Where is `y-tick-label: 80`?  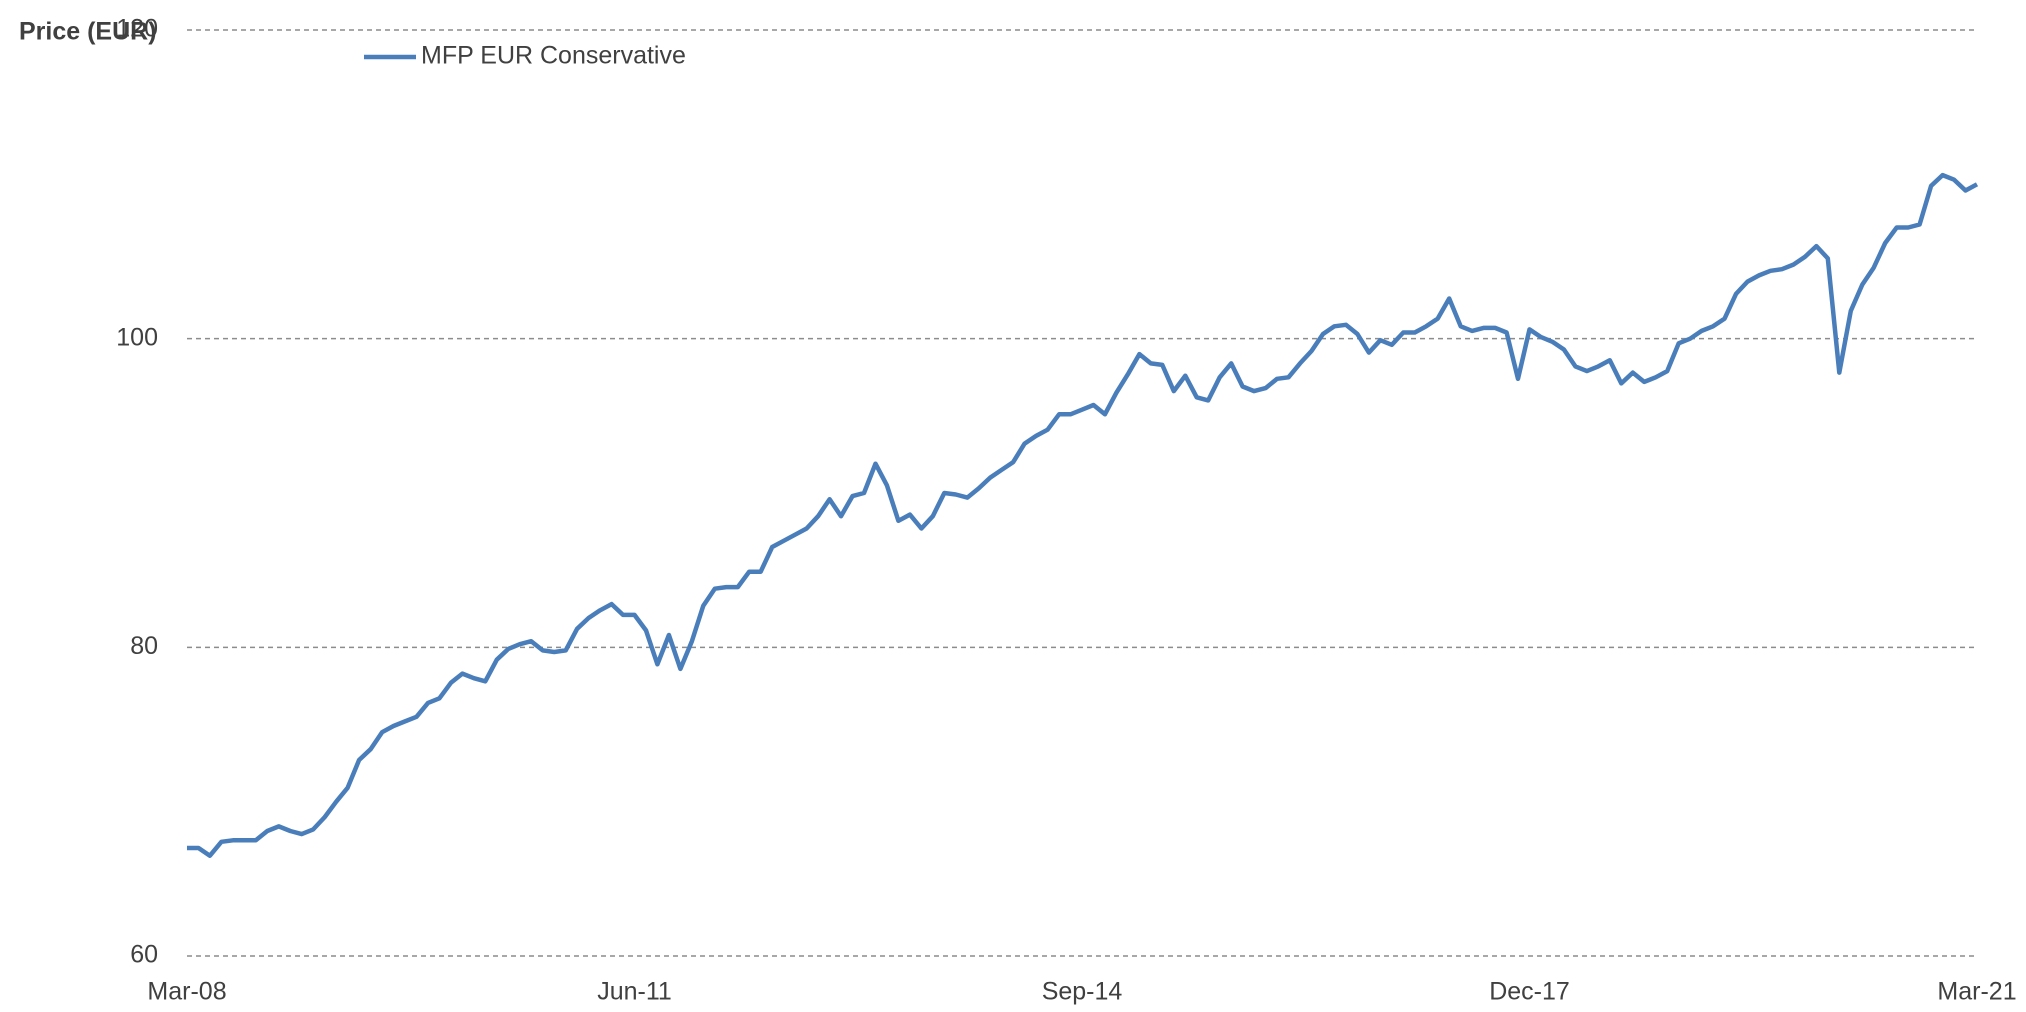
y-tick-label: 80 is located at coordinates (144, 646).